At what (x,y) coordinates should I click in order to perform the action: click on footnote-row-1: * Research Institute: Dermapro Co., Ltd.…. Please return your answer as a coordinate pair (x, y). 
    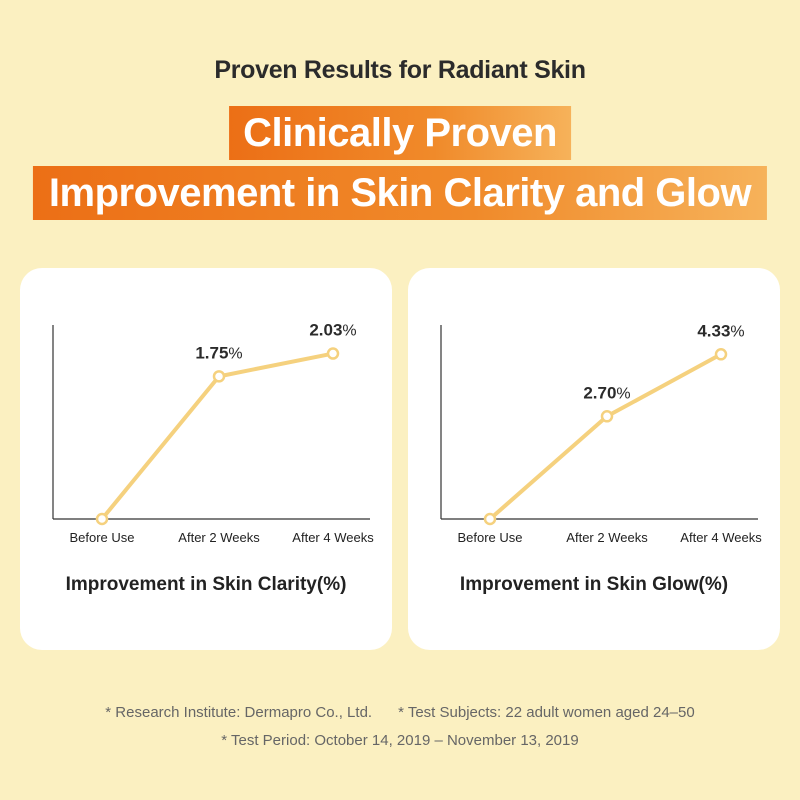
    Looking at the image, I should click on (400, 712).